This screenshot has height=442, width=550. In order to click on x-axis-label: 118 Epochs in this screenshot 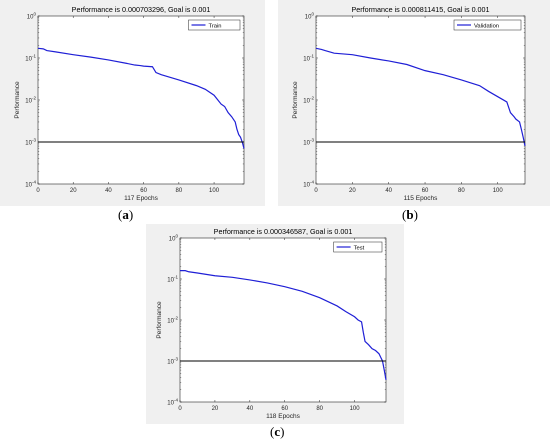, I will do `click(283, 416)`.